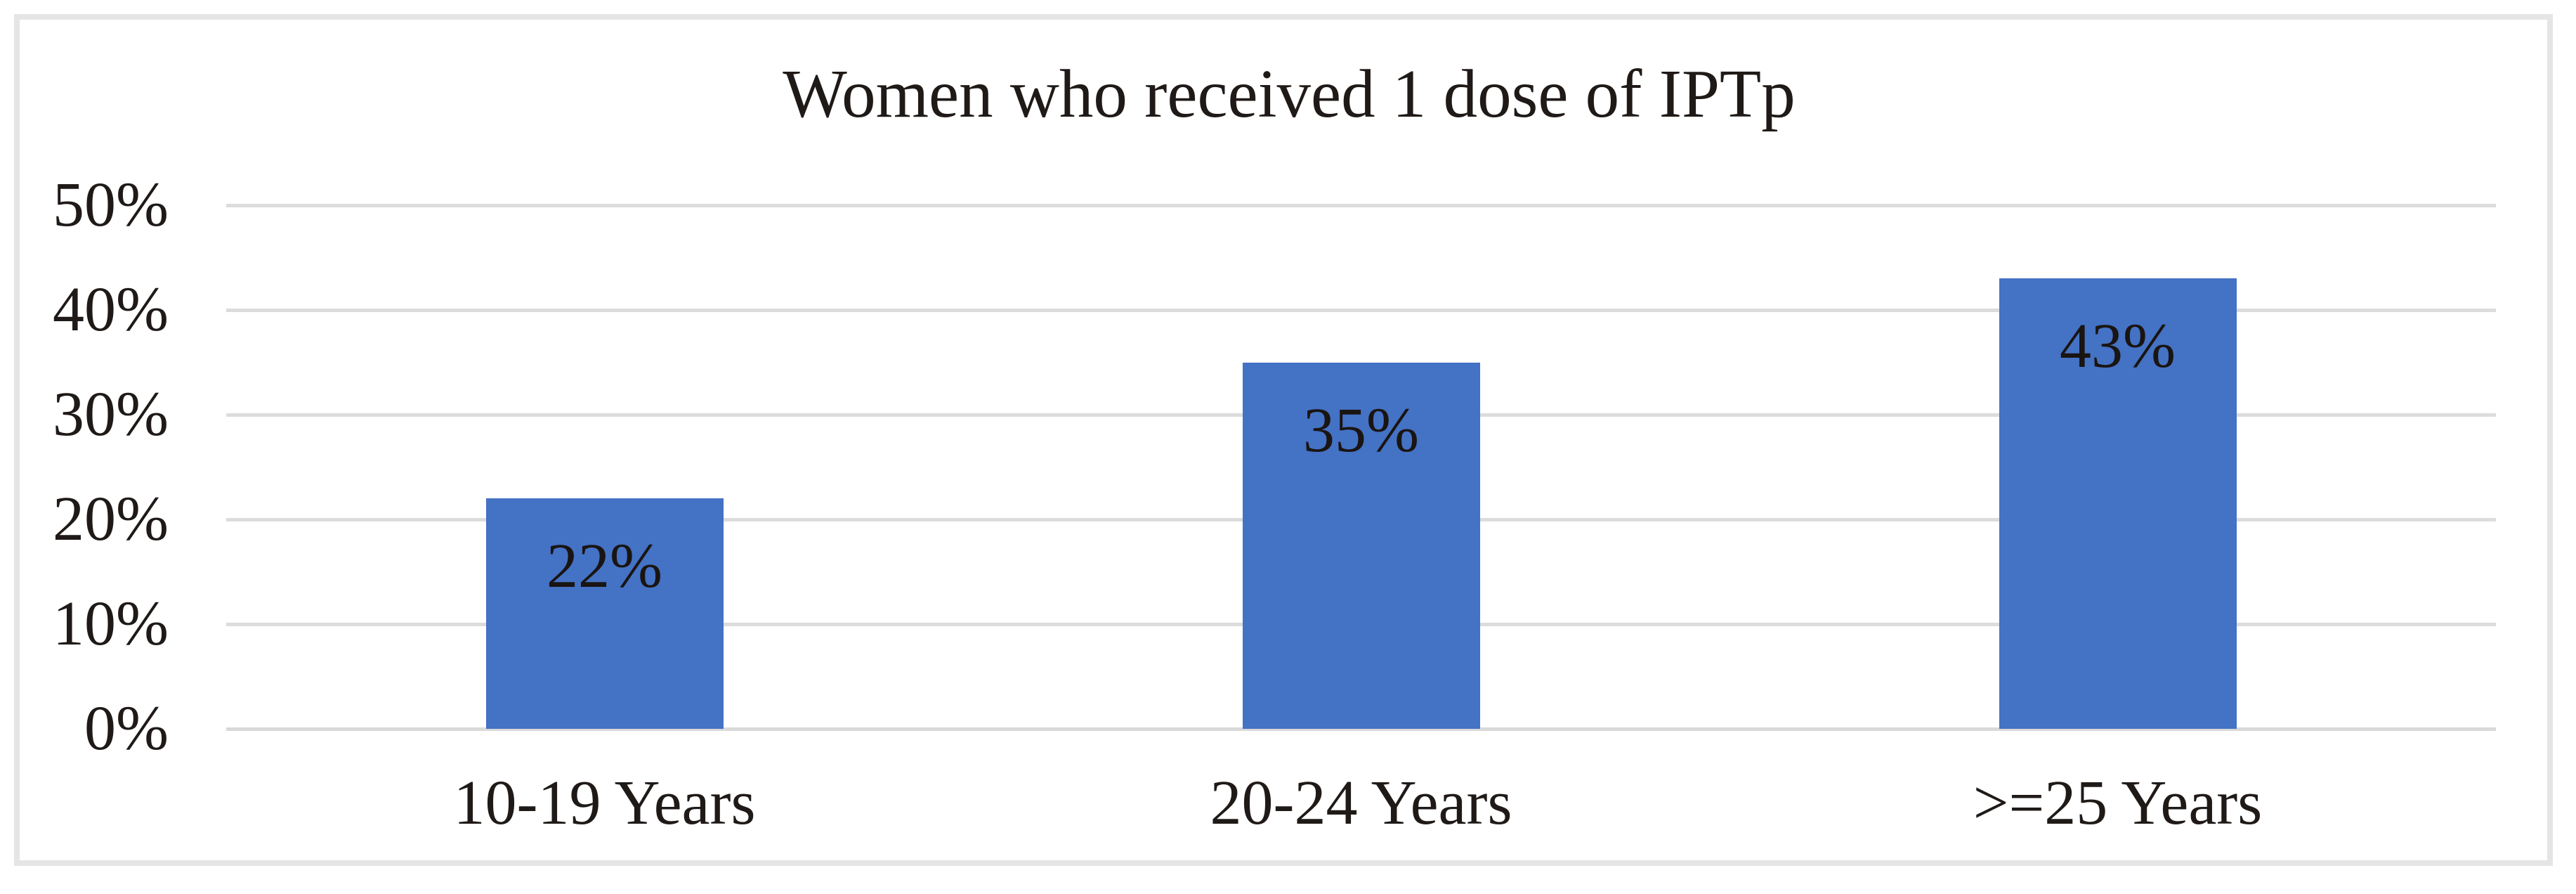 The image size is (2576, 894). Describe the element at coordinates (604, 803) in the screenshot. I see `x-axis-category-label: 10-19 Years` at that location.